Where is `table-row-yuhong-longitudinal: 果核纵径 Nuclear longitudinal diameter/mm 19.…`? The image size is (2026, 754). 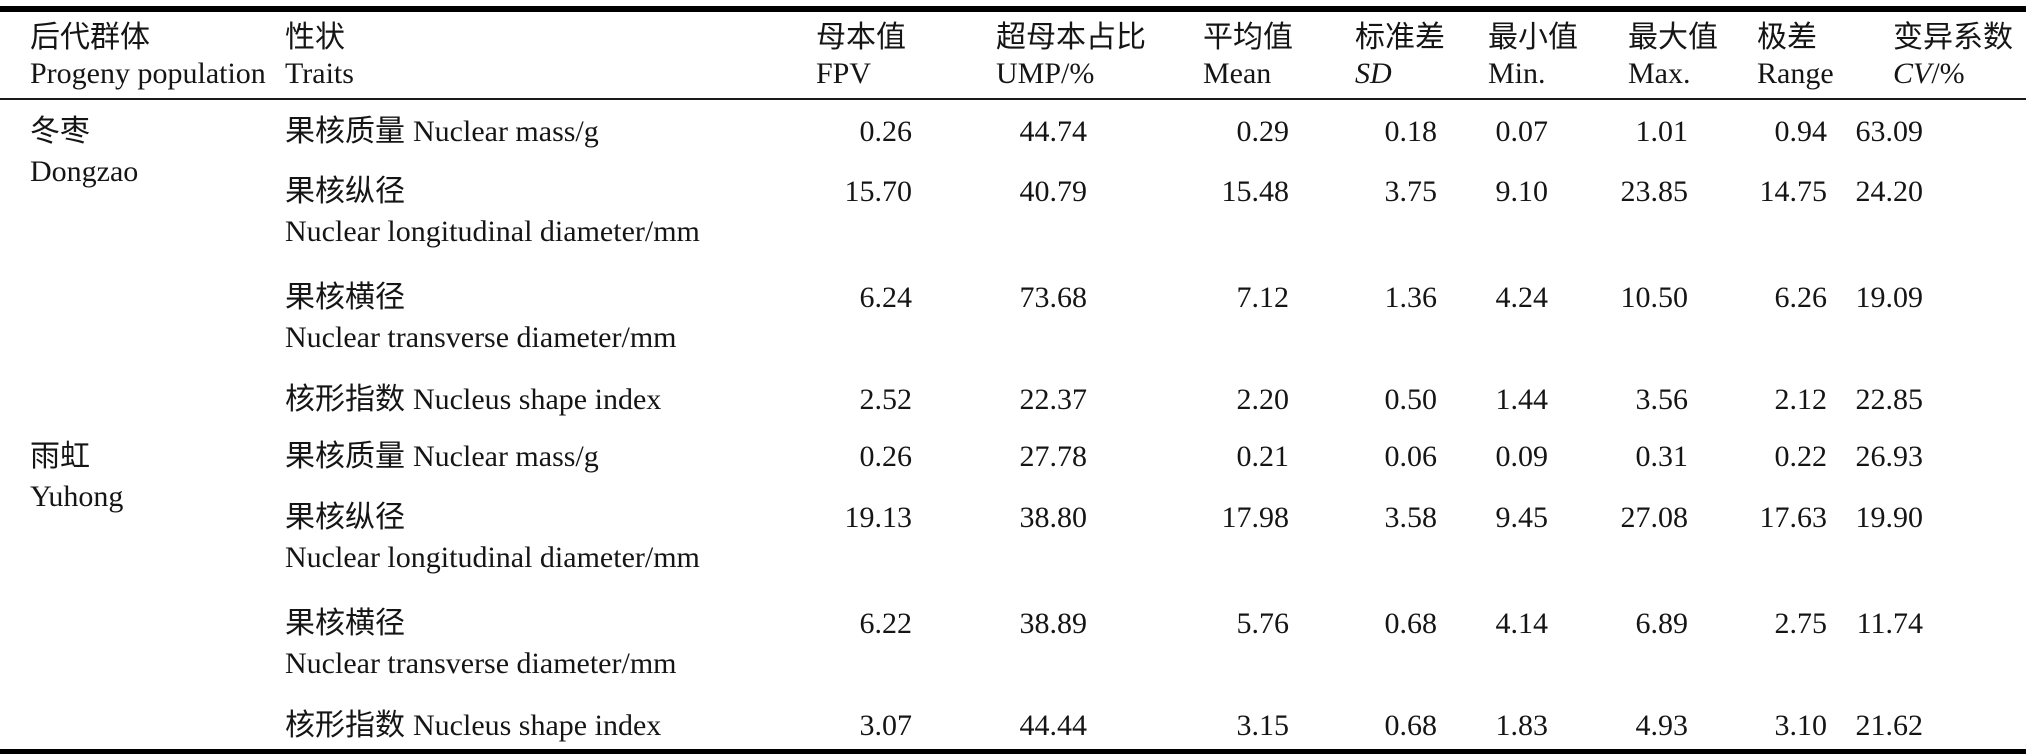
table-row-yuhong-longitudinal: 果核纵径 Nuclear longitudinal diameter/mm 19.… is located at coordinates (1013, 535).